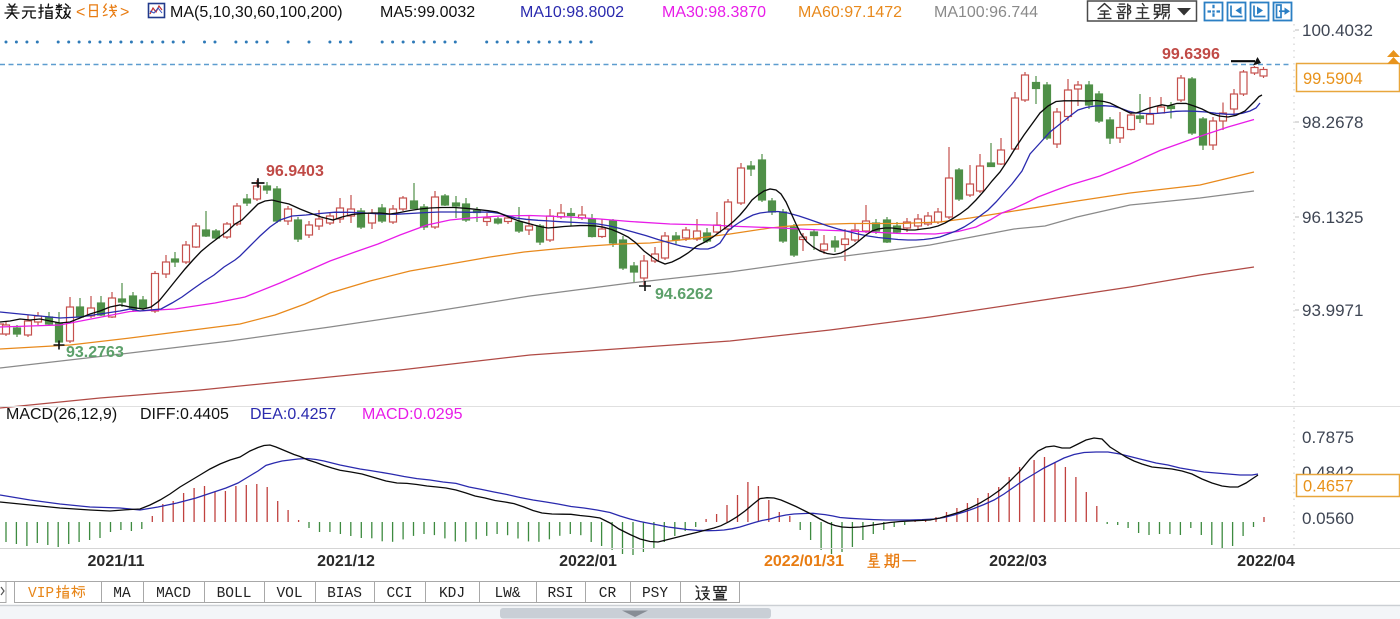 This screenshot has width=1400, height=619. Describe the element at coordinates (116, 561) in the screenshot. I see `svg-text: 2021/11` at that location.